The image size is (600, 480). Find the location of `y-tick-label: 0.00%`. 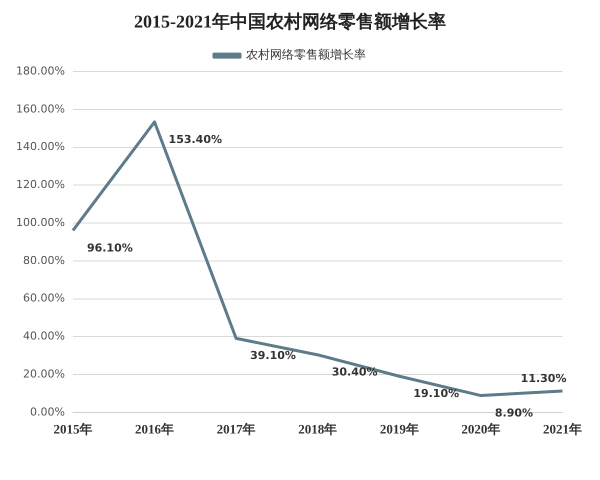

y-tick-label: 0.00% is located at coordinates (47, 411).